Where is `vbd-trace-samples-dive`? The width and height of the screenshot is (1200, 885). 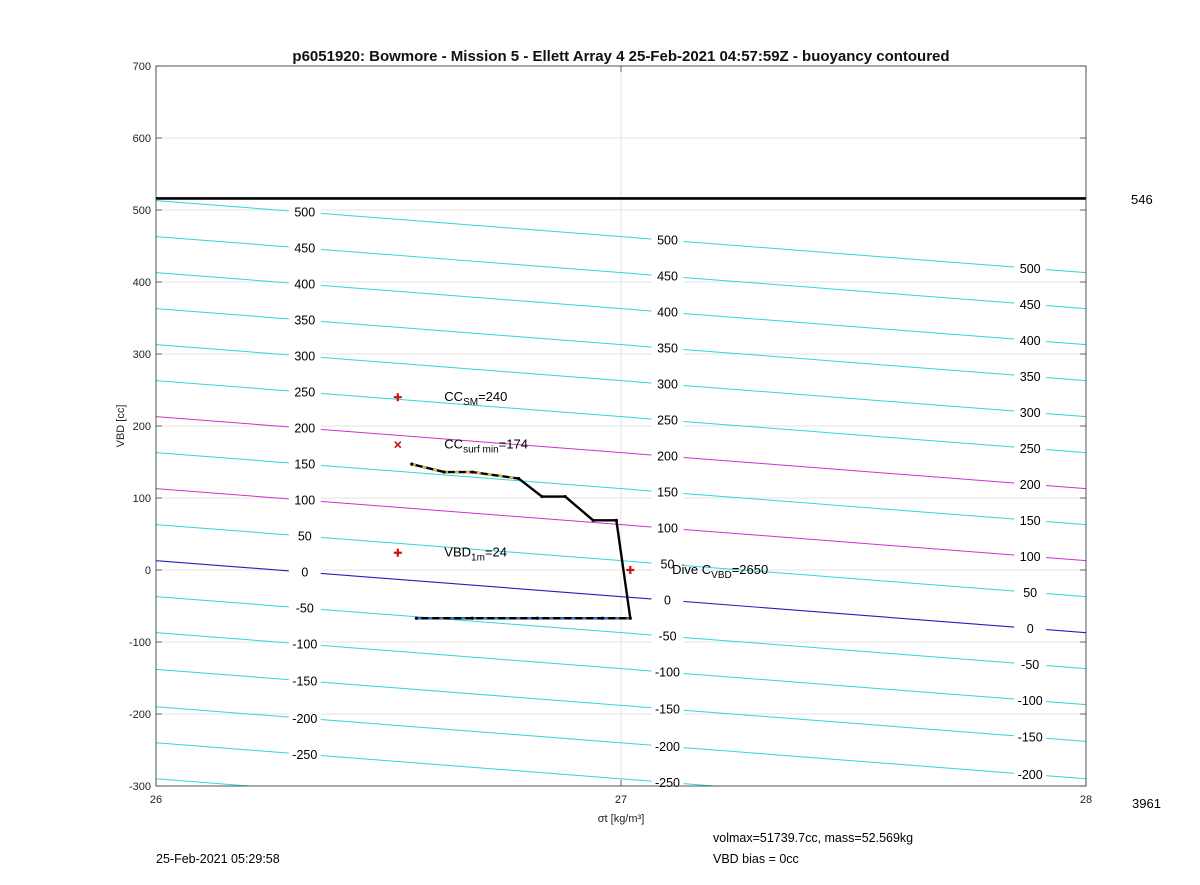 vbd-trace-samples-dive is located at coordinates (465, 471).